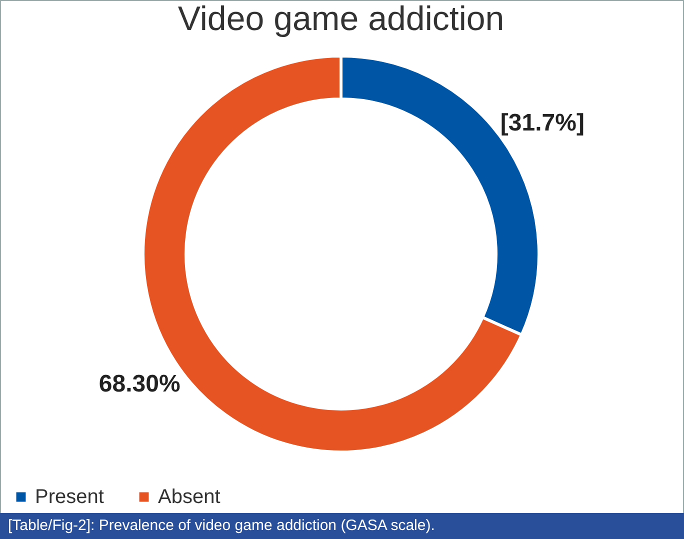 The image size is (684, 539). What do you see at coordinates (139, 384) in the screenshot?
I see `data-label: 68.30%` at bounding box center [139, 384].